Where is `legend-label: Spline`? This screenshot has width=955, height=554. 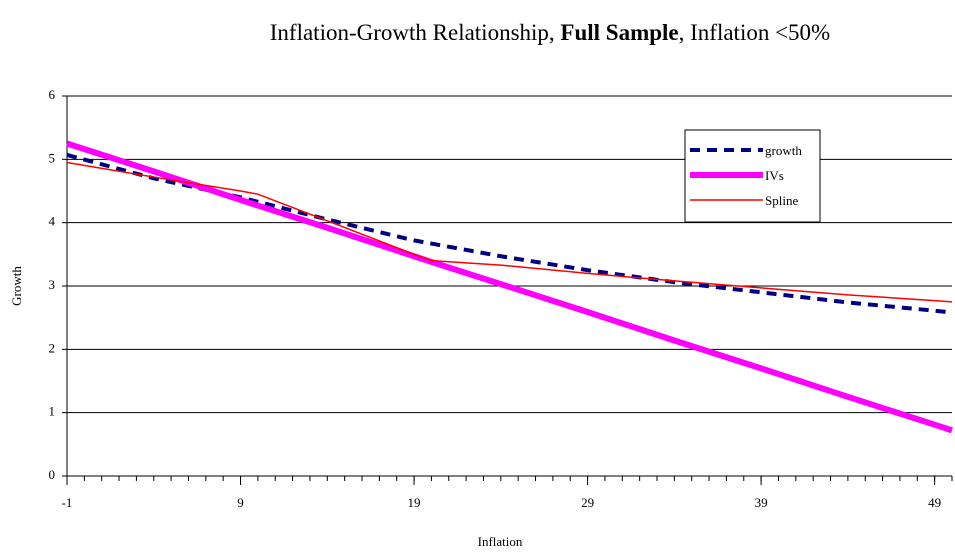 legend-label: Spline is located at coordinates (781, 200).